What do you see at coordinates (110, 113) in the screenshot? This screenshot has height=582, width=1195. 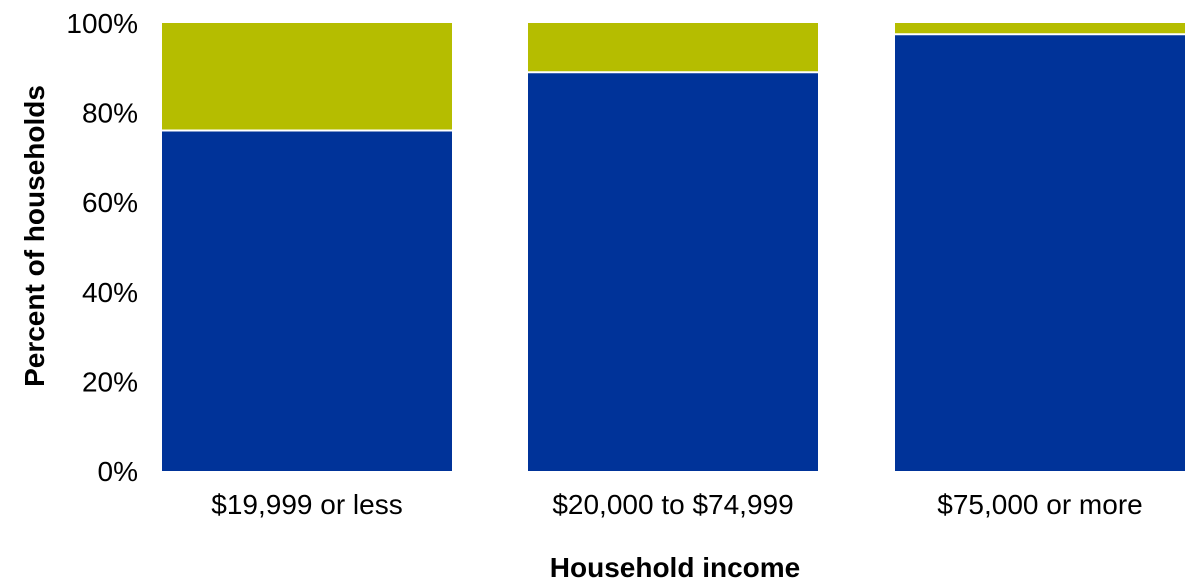 I see `y-tick-label: 80%` at bounding box center [110, 113].